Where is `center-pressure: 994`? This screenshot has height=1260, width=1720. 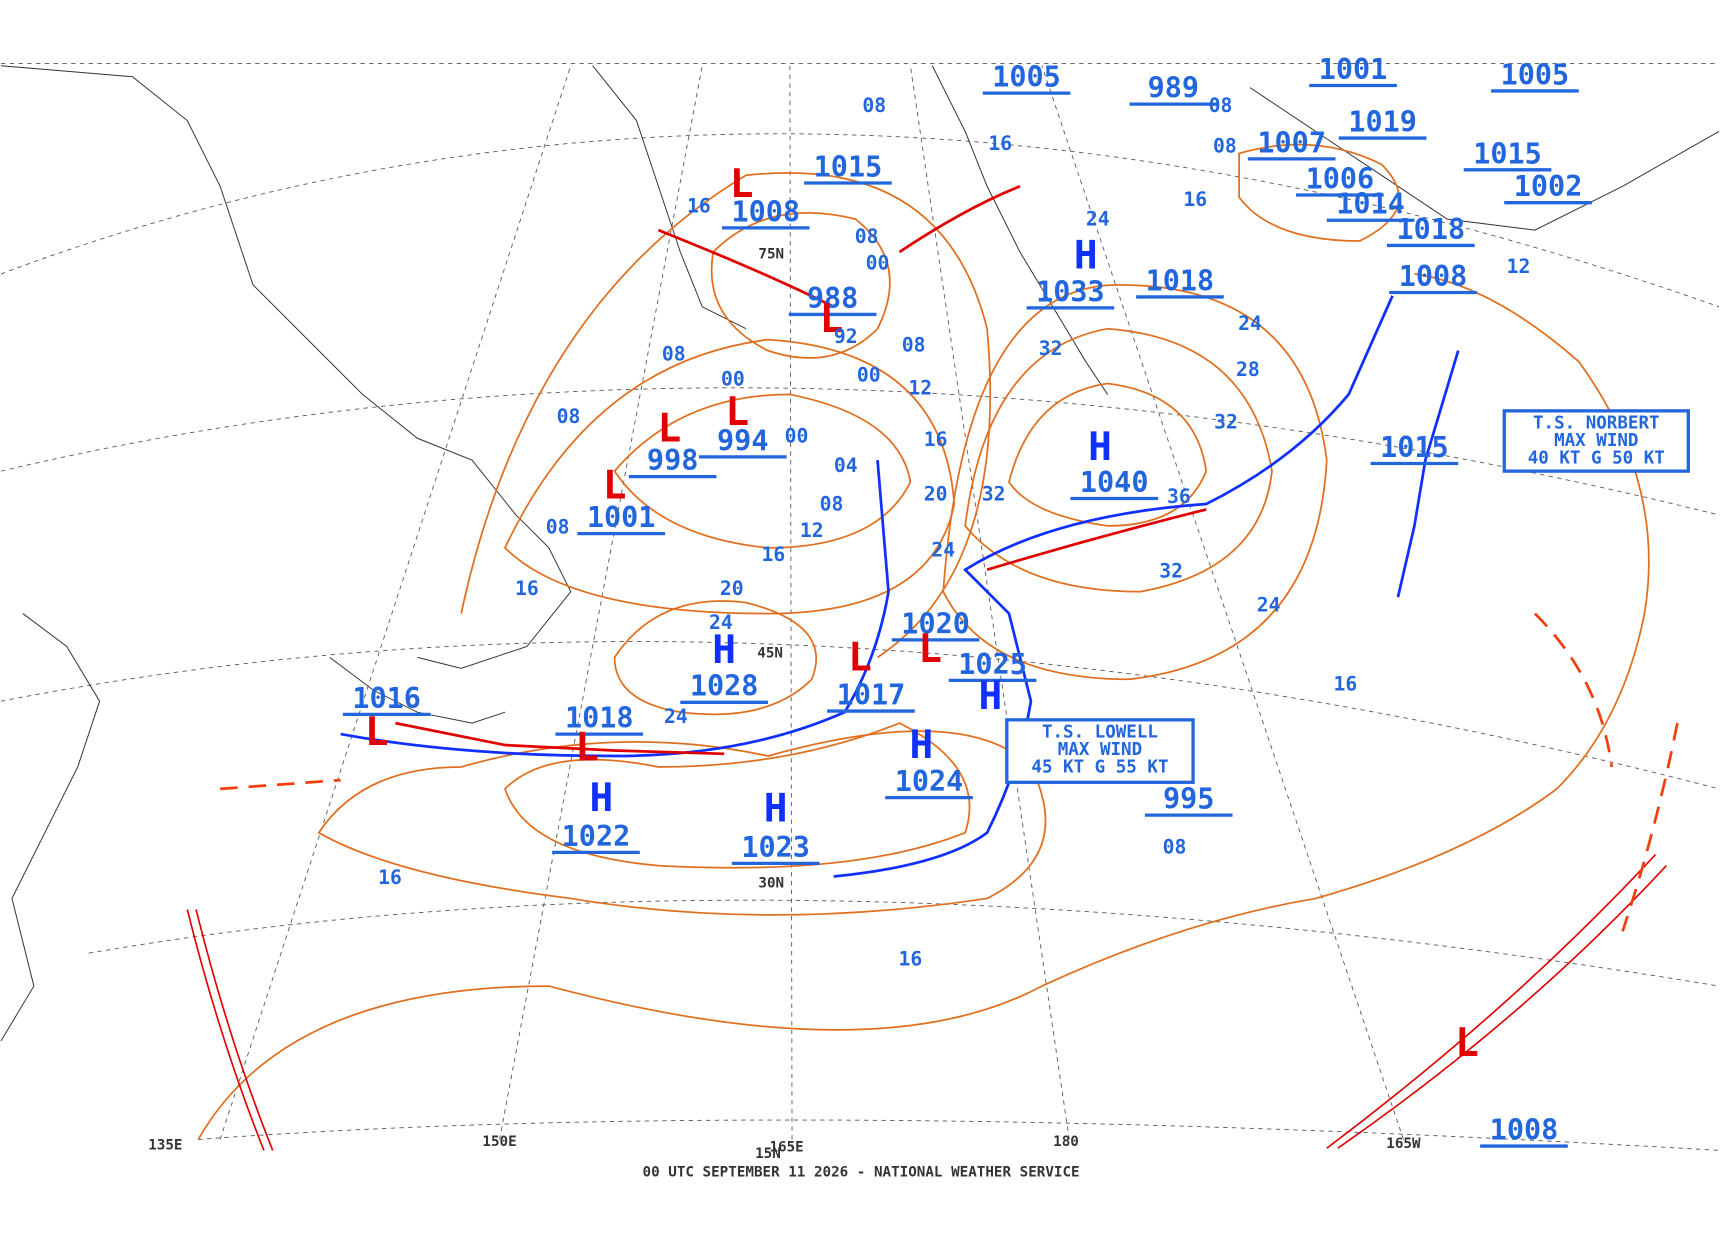
center-pressure: 994 is located at coordinates (742, 440).